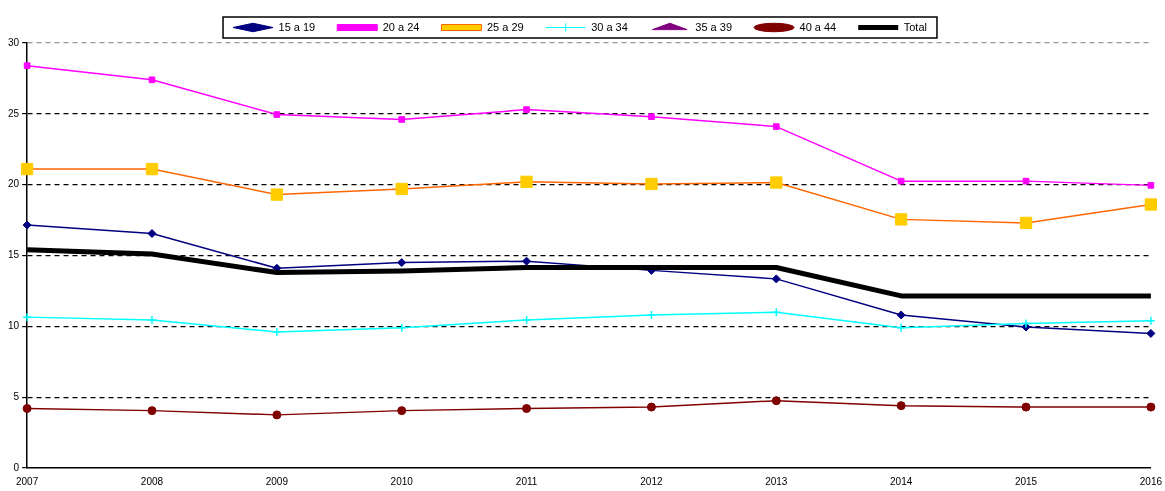  I want to click on y-tick-label: 20, so click(14, 184).